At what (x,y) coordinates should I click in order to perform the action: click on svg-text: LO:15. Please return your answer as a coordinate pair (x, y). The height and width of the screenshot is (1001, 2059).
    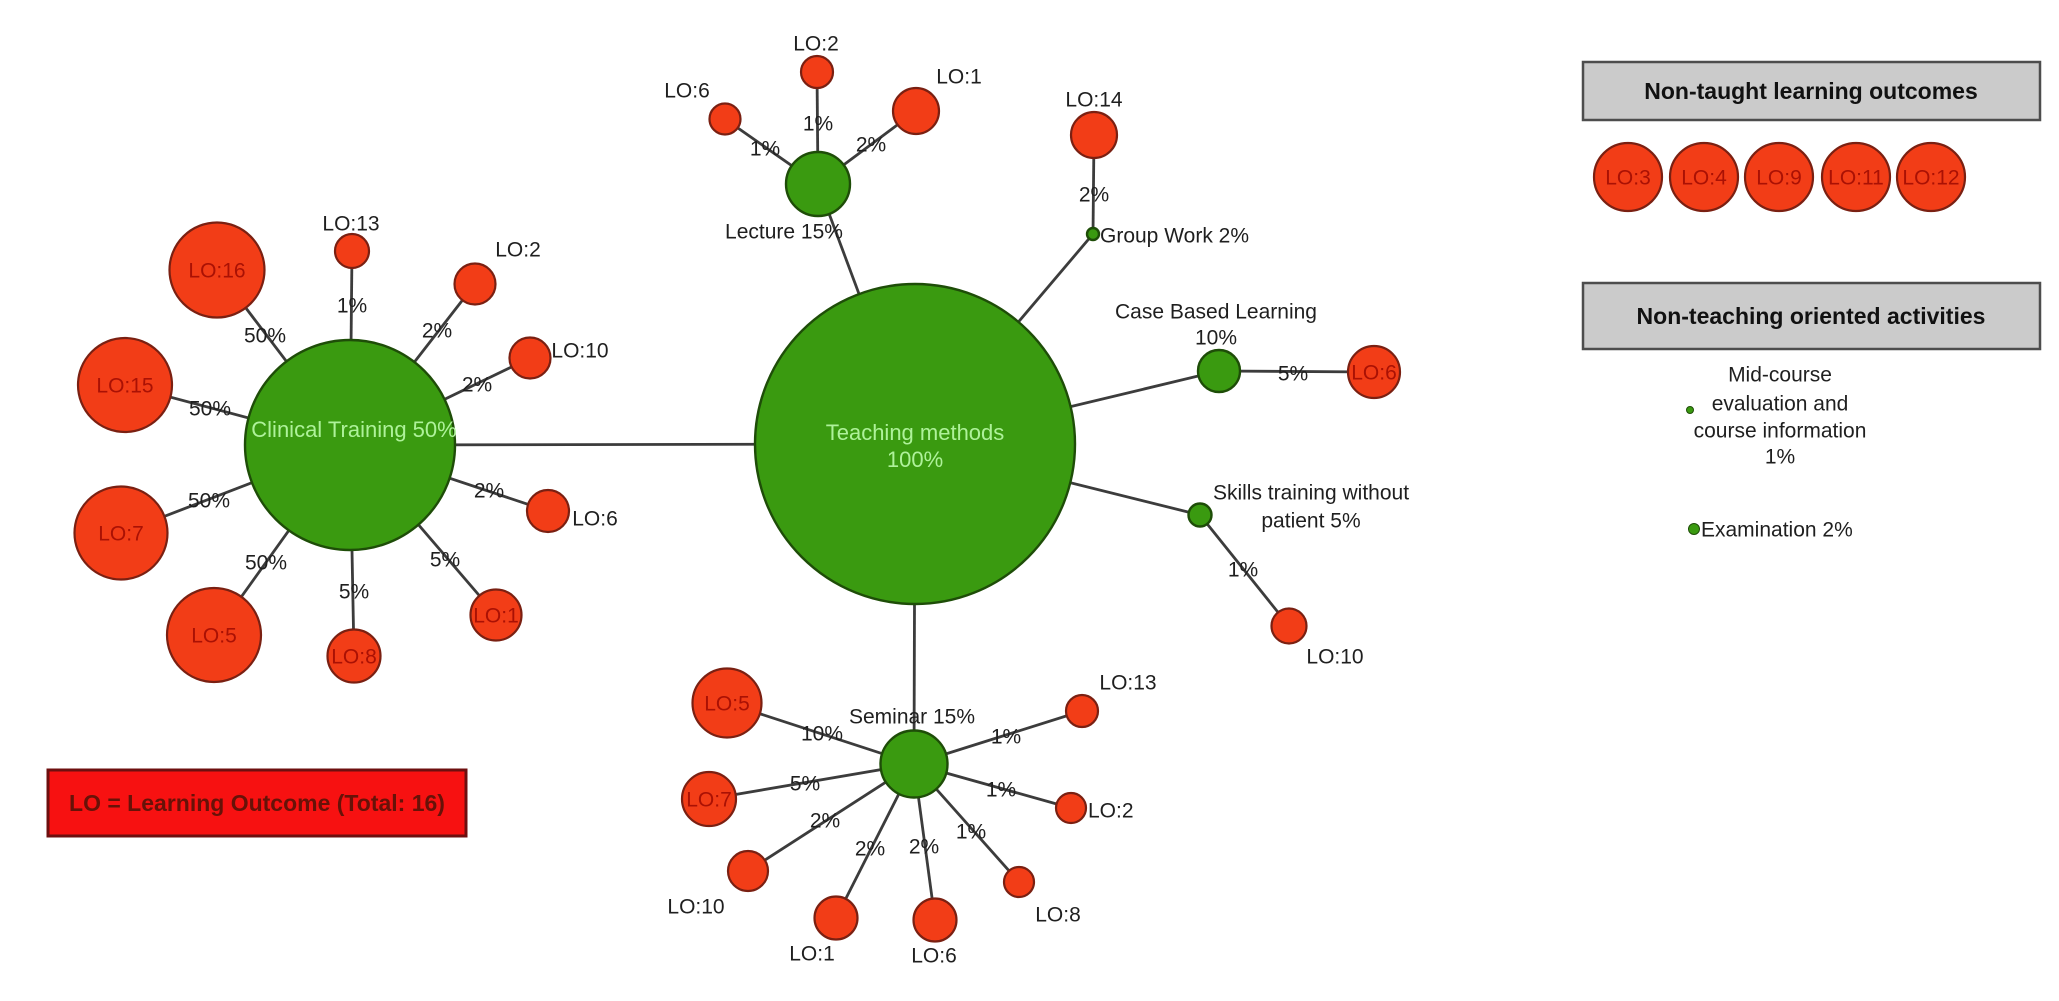
    Looking at the image, I should click on (124, 386).